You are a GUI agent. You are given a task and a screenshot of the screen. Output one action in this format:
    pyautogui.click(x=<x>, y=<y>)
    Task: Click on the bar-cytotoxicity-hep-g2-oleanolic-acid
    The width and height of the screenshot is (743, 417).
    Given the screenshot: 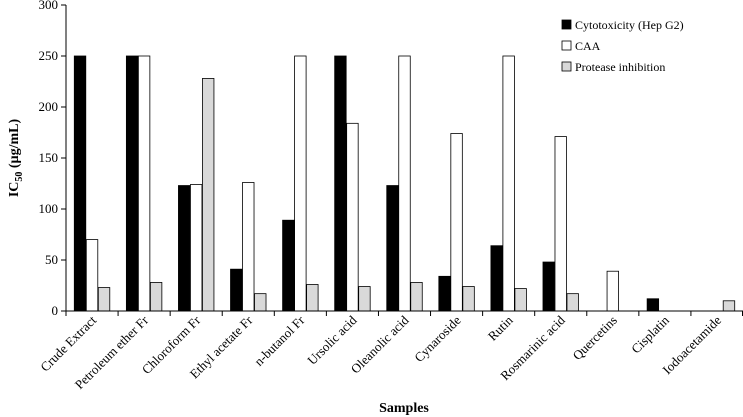 What is the action you would take?
    pyautogui.click(x=392, y=248)
    